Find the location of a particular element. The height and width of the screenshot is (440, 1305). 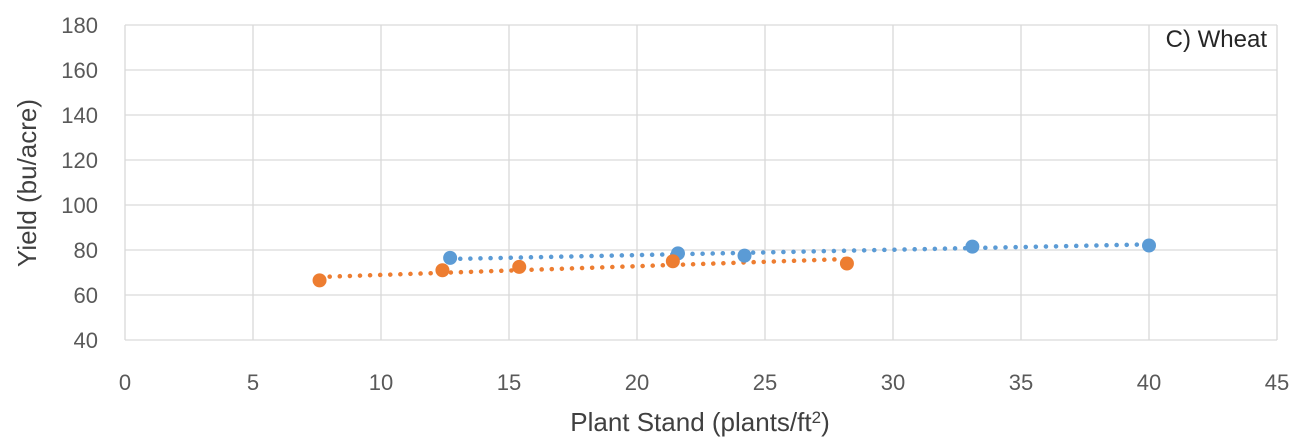

chart-title: C) Wheat is located at coordinates (1217, 39).